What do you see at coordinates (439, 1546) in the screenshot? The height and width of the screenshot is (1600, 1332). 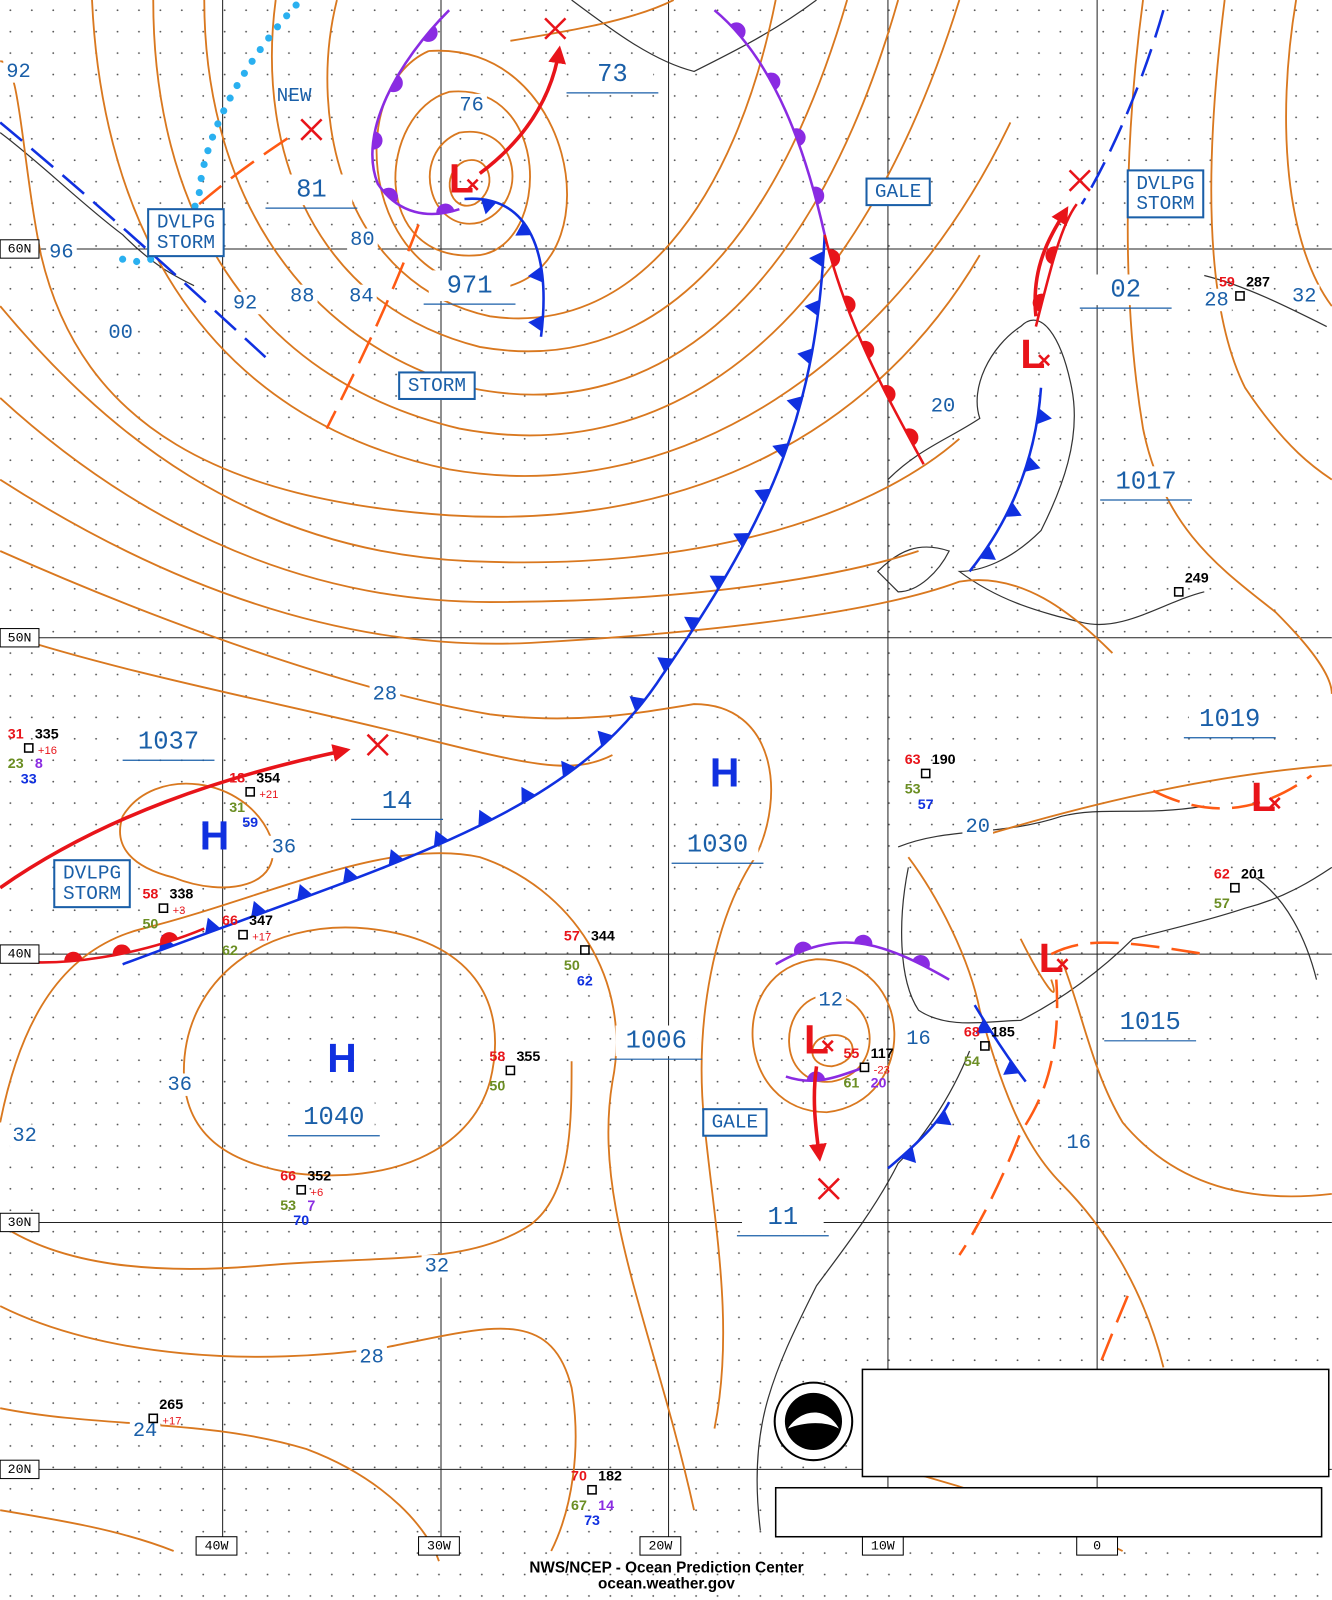 I see `lon-label-box` at bounding box center [439, 1546].